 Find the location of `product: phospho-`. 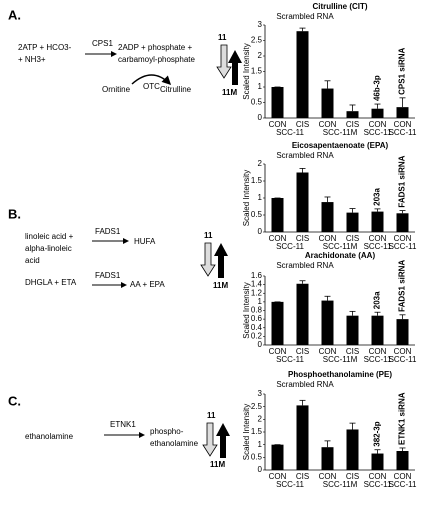

product: phospho- is located at coordinates (167, 431).